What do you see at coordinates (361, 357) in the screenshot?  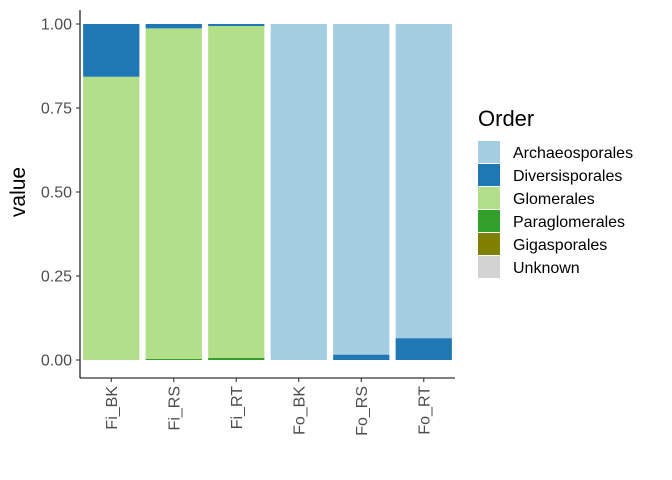 I see `bar-segment-Fo_RS-diversisporales` at bounding box center [361, 357].